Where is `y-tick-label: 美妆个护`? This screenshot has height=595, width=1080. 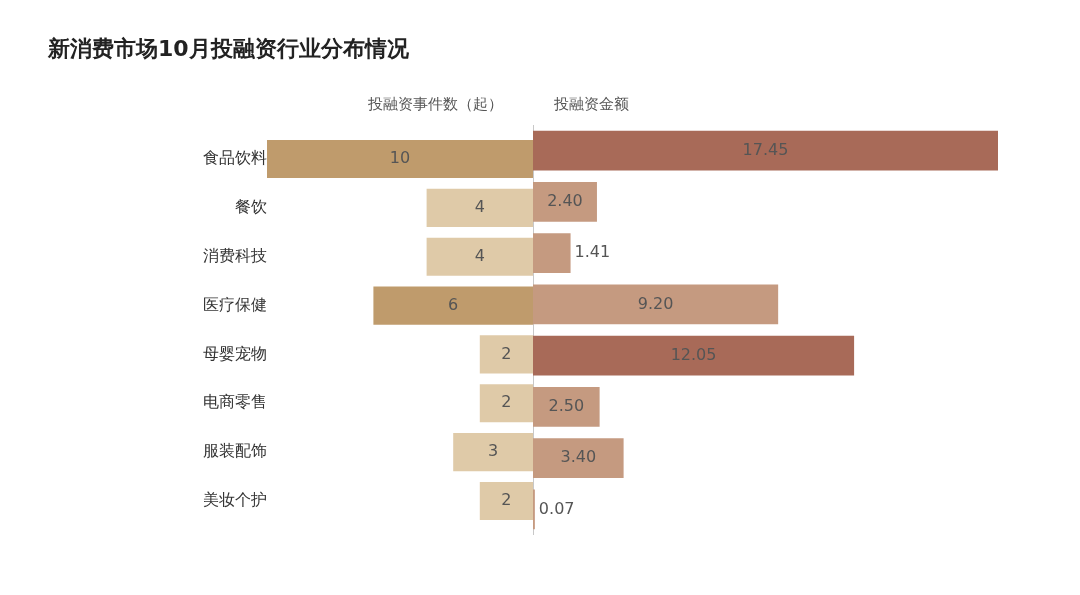
y-tick-label: 美妆个护 is located at coordinates (235, 500).